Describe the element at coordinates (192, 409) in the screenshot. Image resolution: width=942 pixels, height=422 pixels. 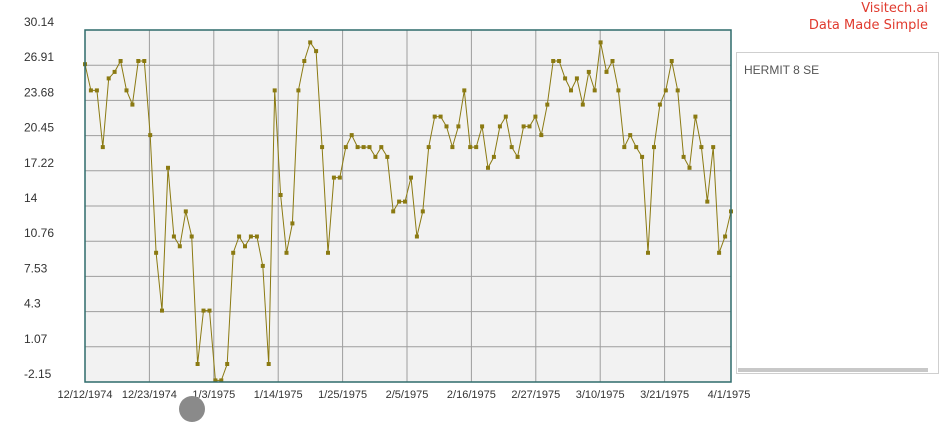
I see `drag-handle` at that location.